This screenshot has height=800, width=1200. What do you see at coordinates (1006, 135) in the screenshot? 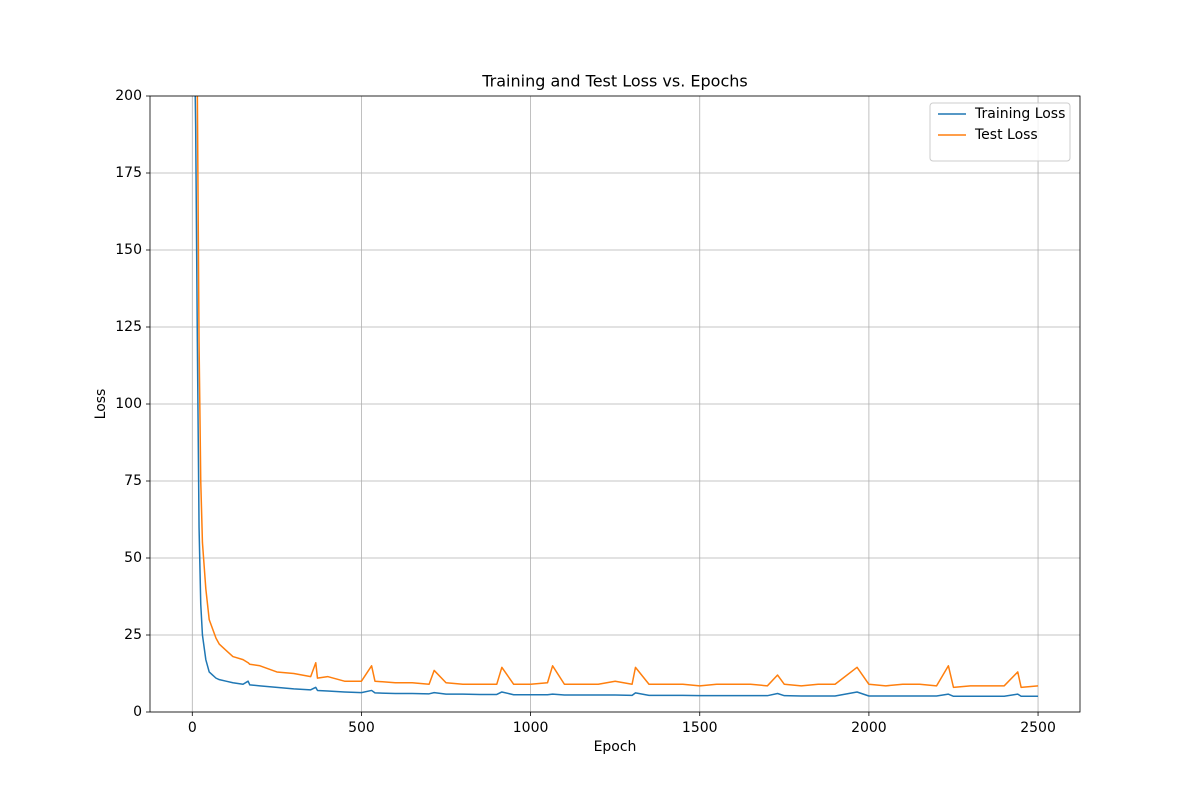
I see `legend-label: Test Loss` at bounding box center [1006, 135].